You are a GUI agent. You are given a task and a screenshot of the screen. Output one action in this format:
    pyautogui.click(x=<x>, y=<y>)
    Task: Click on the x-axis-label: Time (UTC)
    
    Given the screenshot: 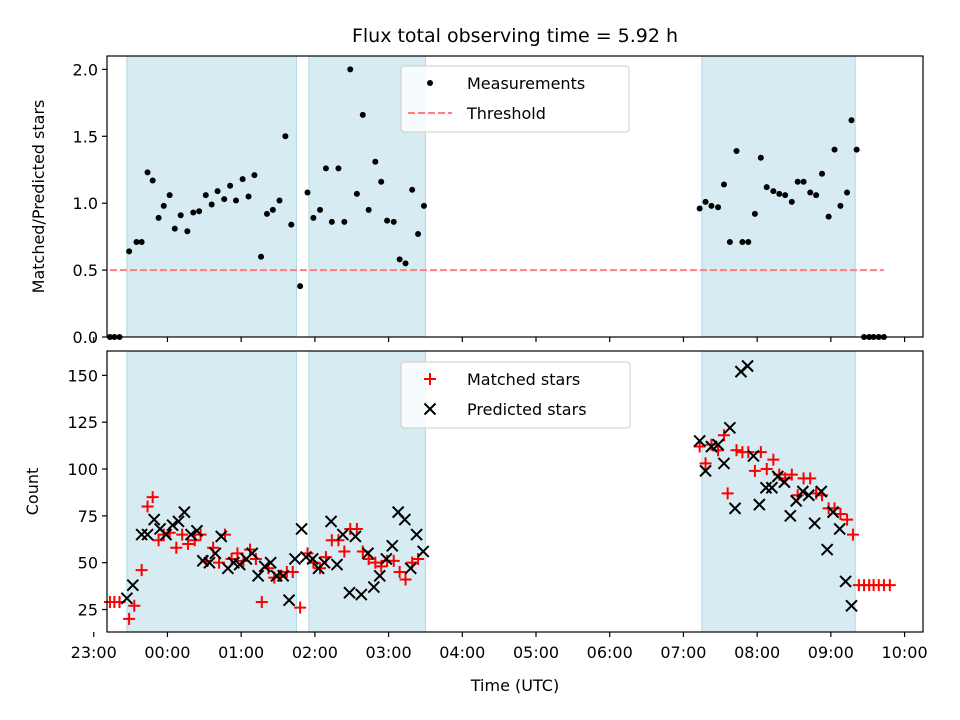 What is the action you would take?
    pyautogui.click(x=514, y=685)
    